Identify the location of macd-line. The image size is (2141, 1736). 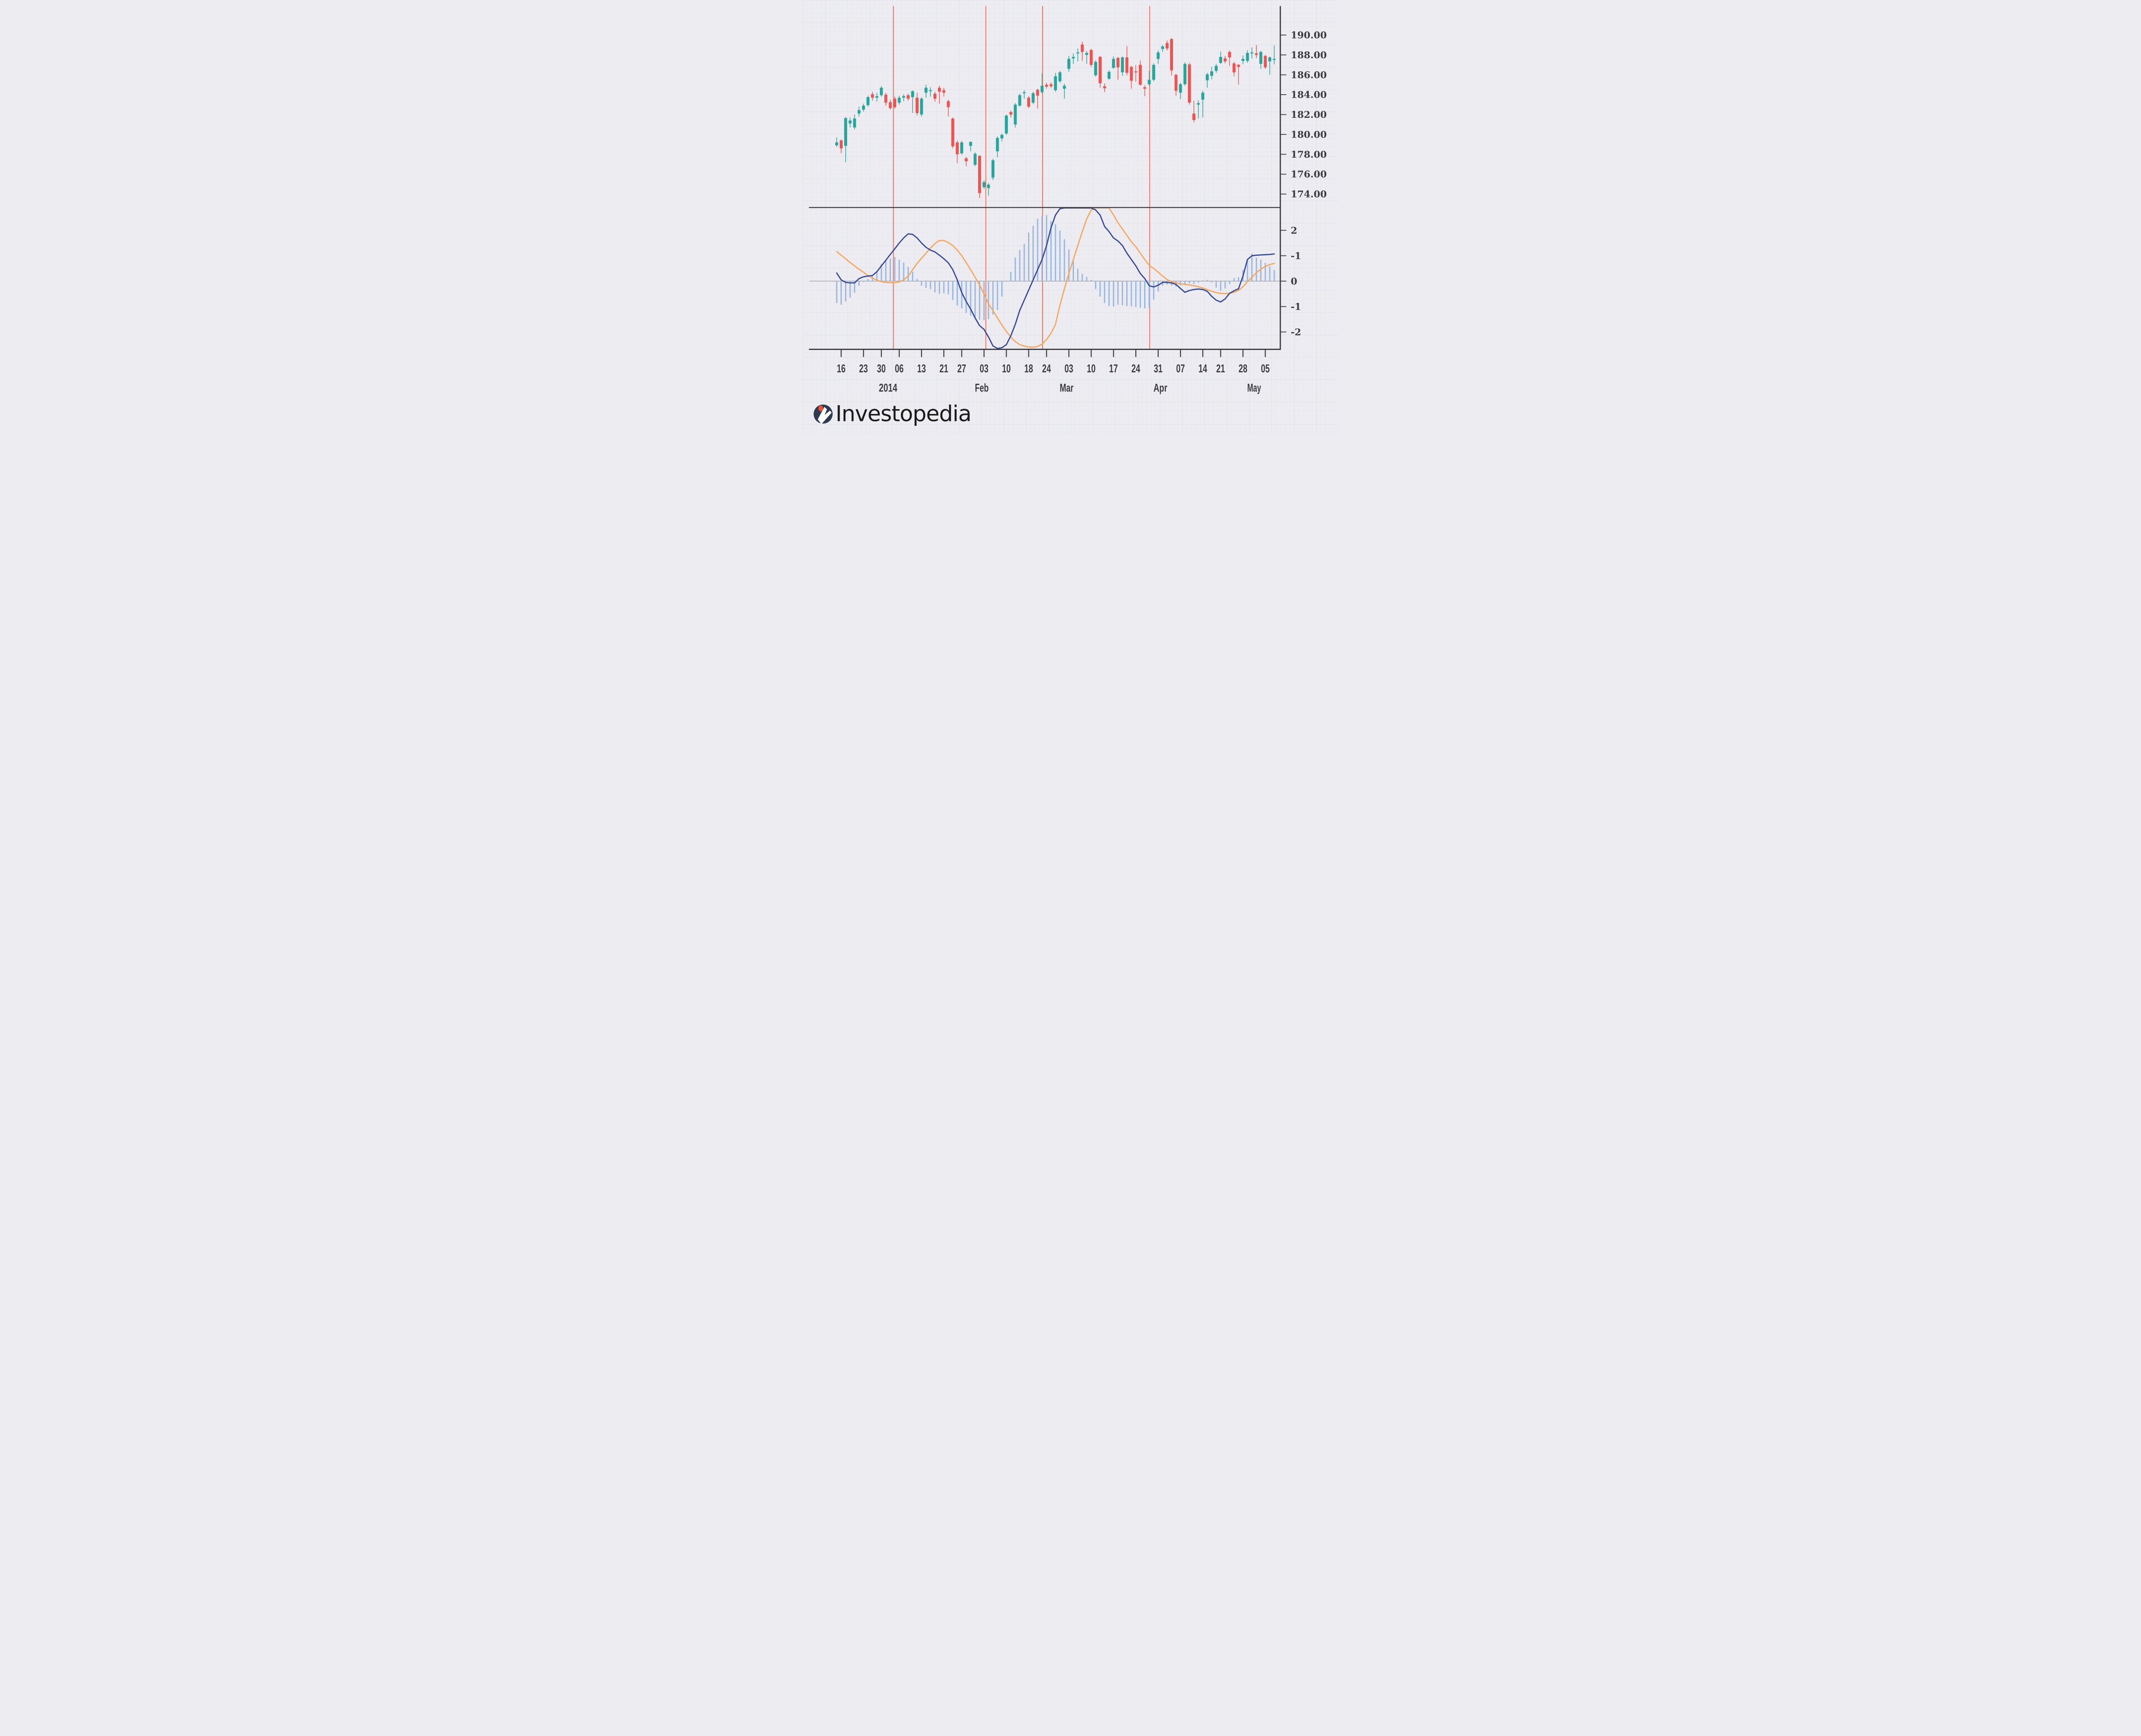
(1055, 278).